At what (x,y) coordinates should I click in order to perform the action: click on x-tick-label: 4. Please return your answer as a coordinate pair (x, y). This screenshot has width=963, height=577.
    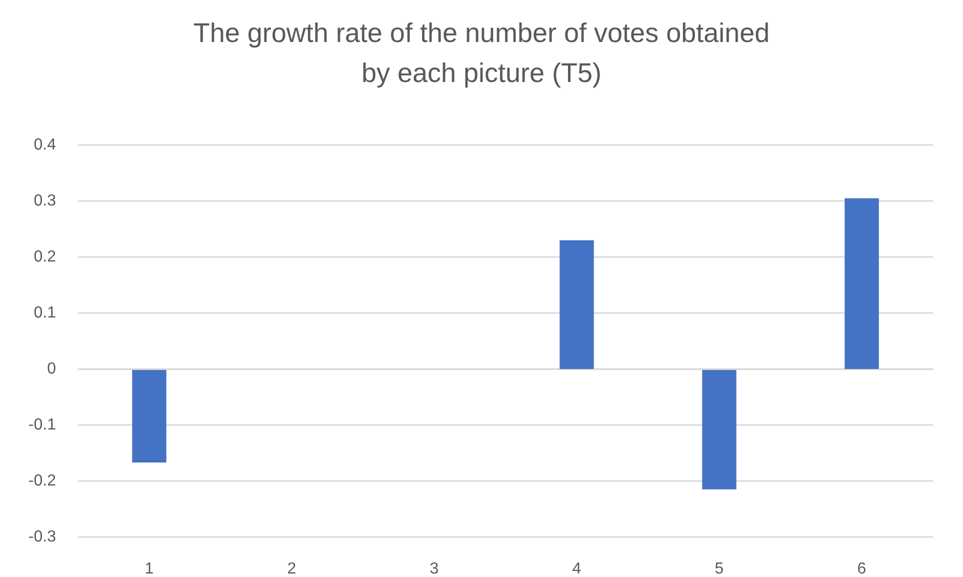
    Looking at the image, I should click on (577, 568).